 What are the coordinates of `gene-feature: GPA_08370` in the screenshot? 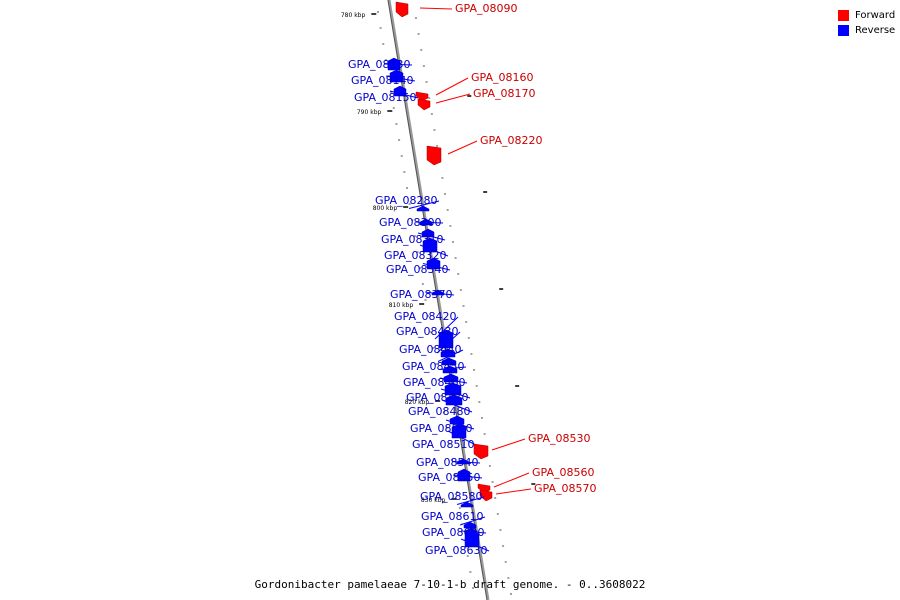 It's located at (422, 294).